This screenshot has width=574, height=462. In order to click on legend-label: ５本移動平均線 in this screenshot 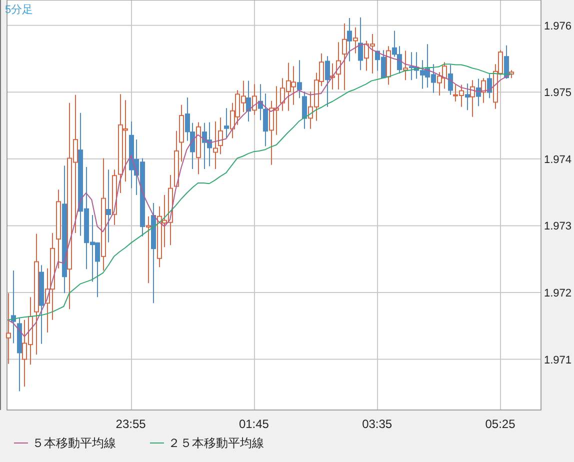, I will do `click(74, 443)`.